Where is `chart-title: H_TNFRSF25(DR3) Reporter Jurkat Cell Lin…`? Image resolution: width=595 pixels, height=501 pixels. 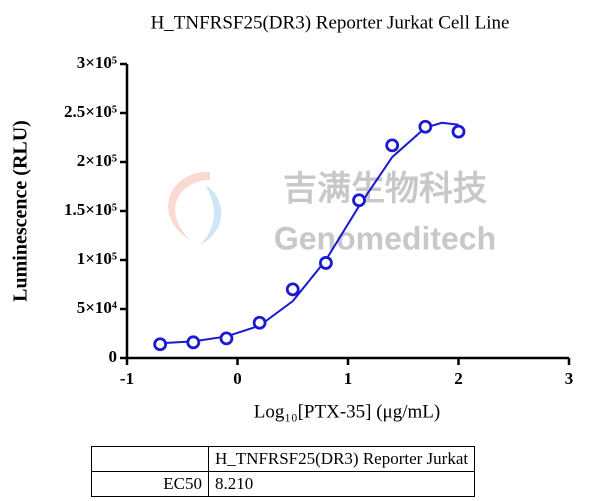
chart-title: H_TNFRSF25(DR3) Reporter Jurkat Cell Lin… is located at coordinates (330, 22).